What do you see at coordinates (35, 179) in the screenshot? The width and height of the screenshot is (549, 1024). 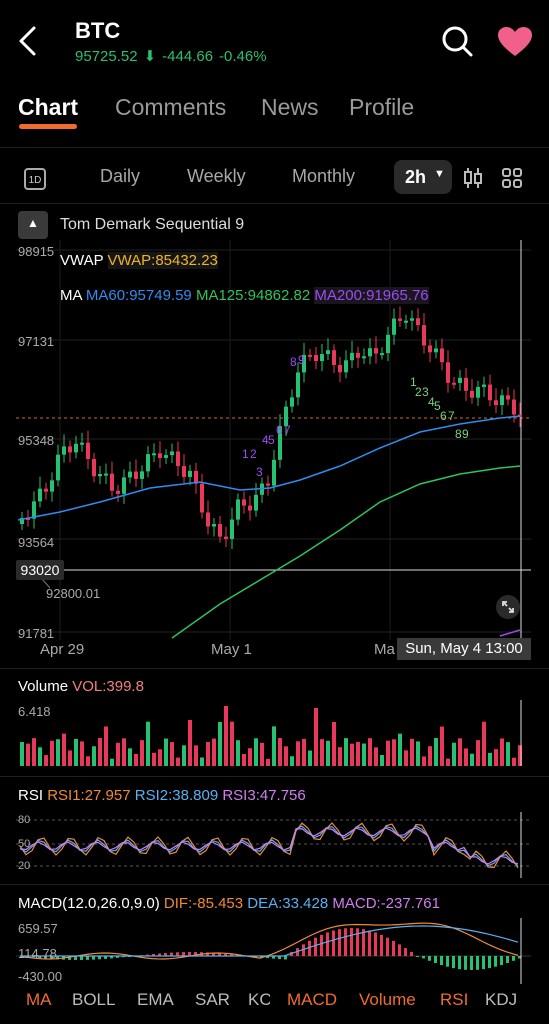 I see `calendar-1d-icon: 1D` at bounding box center [35, 179].